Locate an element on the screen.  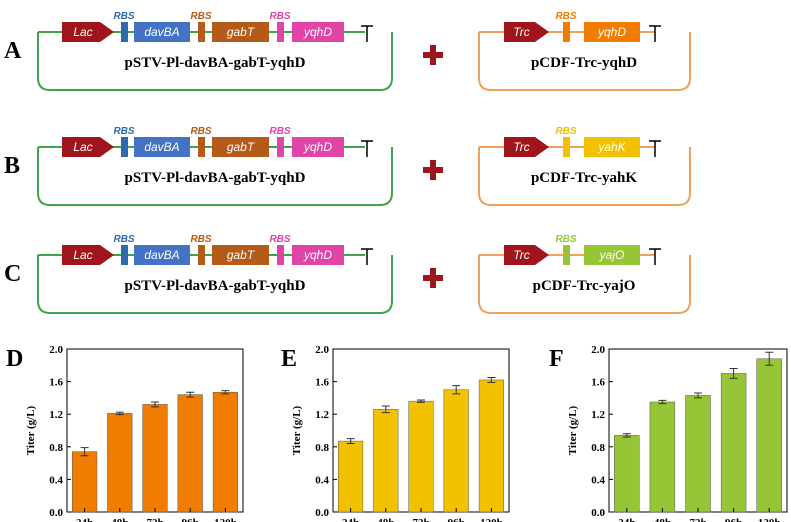
plasmid-right: Trc RBS yajO pCDF-Trc-yajO is located at coordinates (584, 274).